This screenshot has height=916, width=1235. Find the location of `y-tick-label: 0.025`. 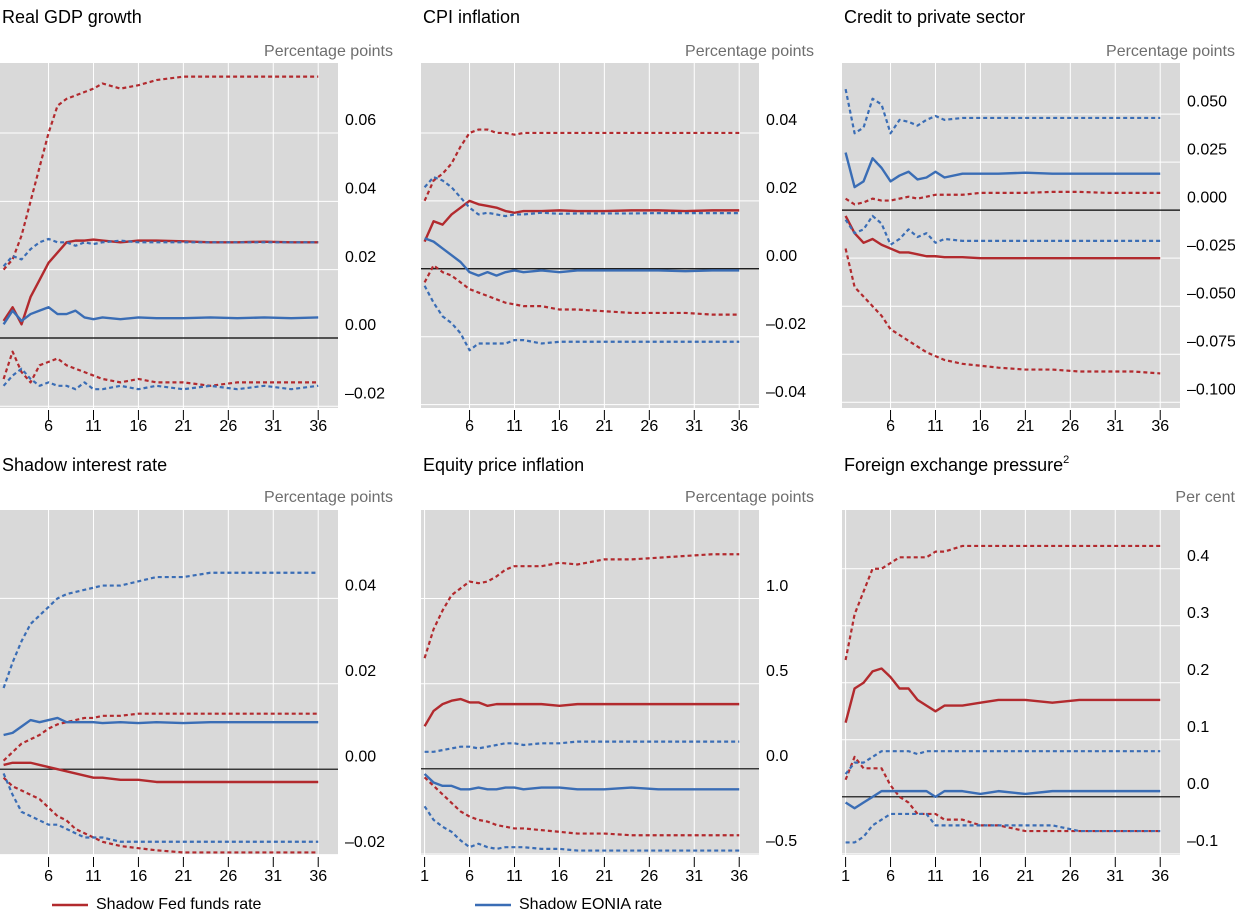

y-tick-label: 0.025 is located at coordinates (1207, 149).